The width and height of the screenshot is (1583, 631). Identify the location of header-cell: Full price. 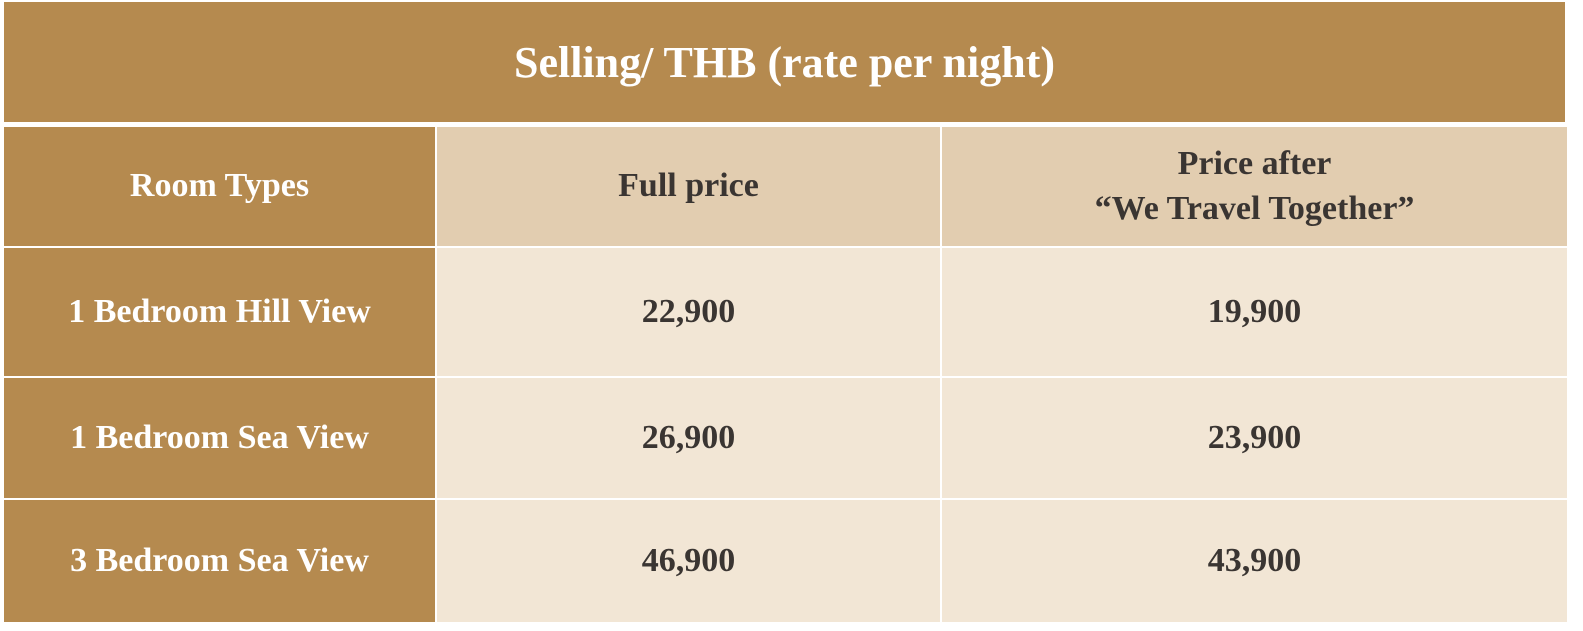
(688, 186).